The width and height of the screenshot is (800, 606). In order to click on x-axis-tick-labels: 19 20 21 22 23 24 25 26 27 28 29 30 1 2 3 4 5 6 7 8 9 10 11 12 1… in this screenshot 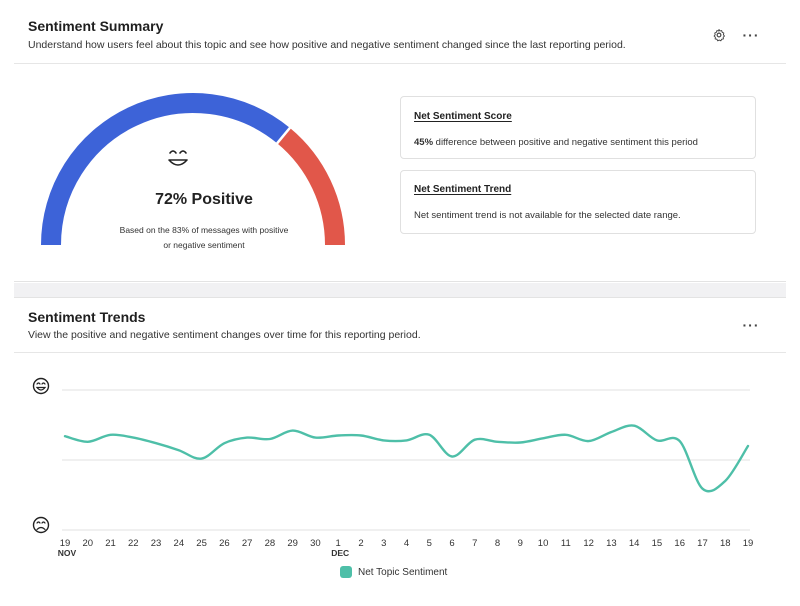, I will do `click(406, 548)`.